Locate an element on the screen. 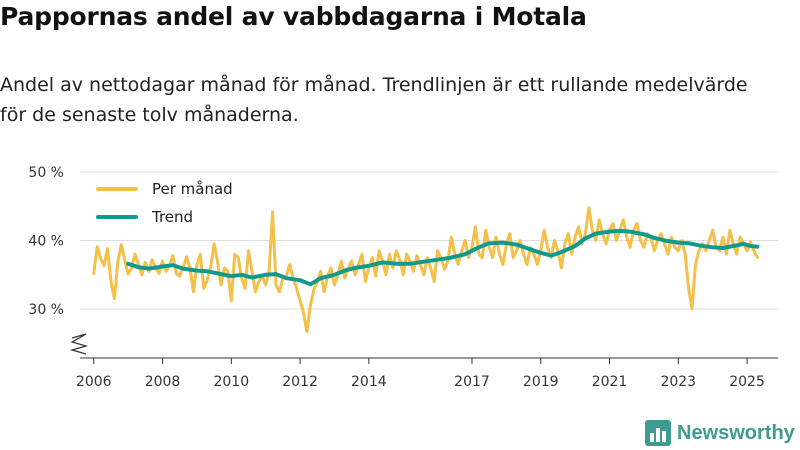 The width and height of the screenshot is (800, 450). legend-label: Per månad is located at coordinates (192, 189).